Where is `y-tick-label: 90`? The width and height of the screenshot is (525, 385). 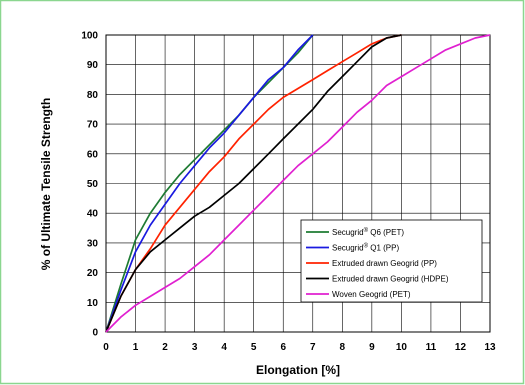
y-tick-label: 90 is located at coordinates (93, 65).